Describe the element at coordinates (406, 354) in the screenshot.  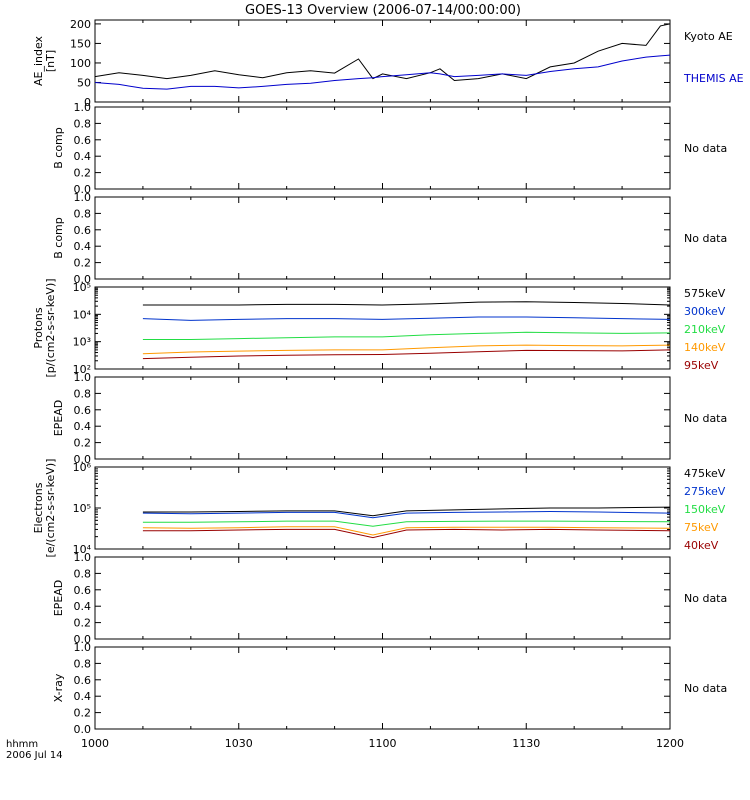
I see `series-line-95kev` at that location.